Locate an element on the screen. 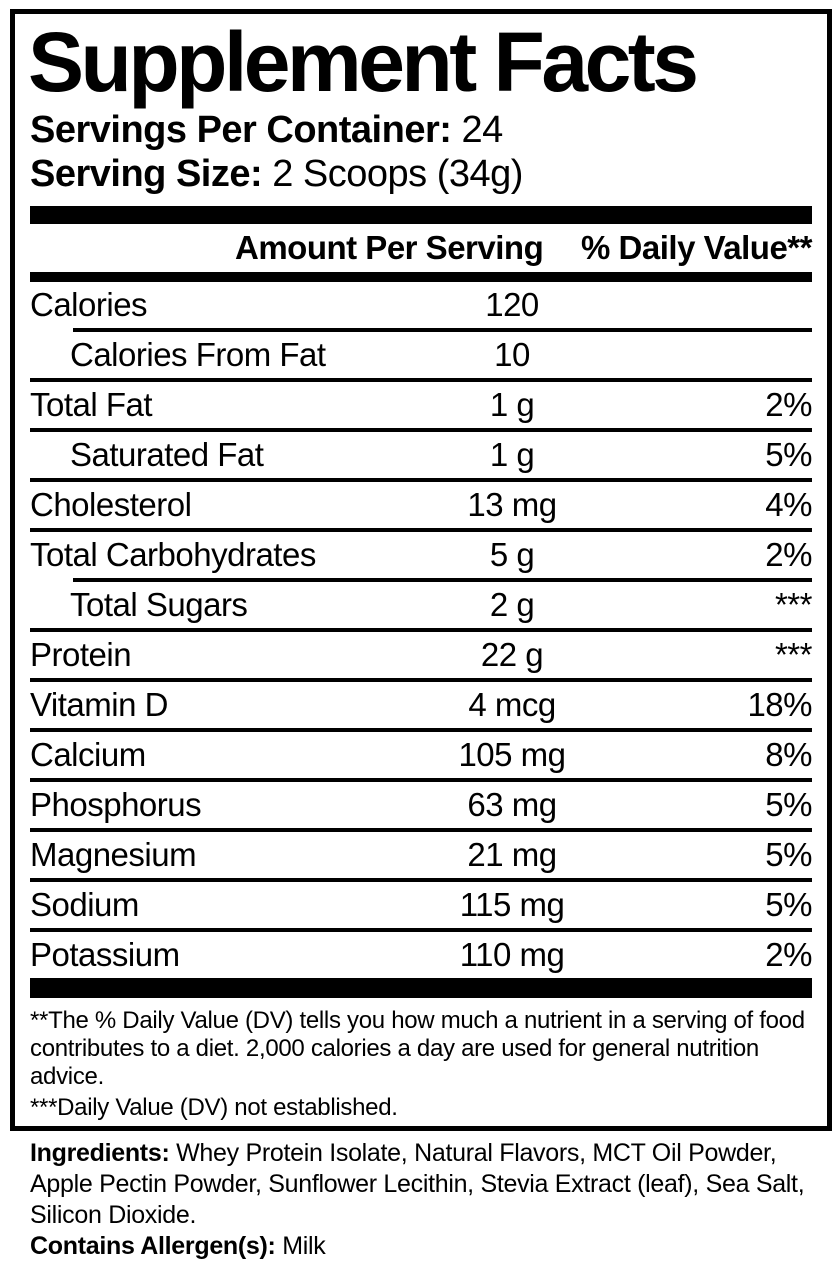  nutrient-row: Calories 120 is located at coordinates (421, 305).